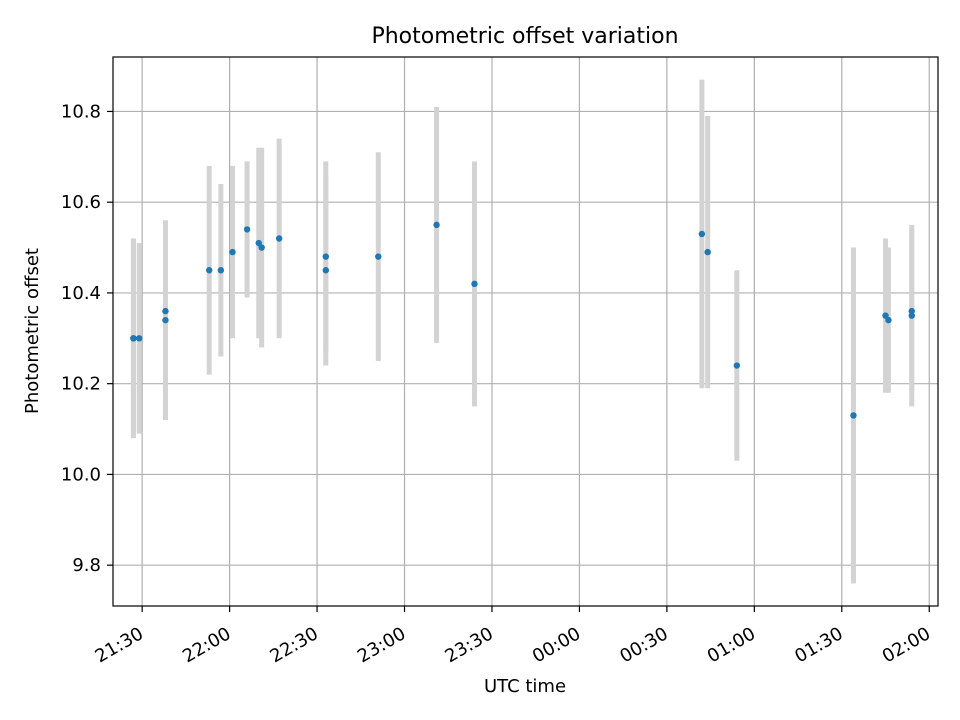 This screenshot has width=960, height=720. Describe the element at coordinates (81, 293) in the screenshot. I see `y-tick-label: 10.4` at that location.